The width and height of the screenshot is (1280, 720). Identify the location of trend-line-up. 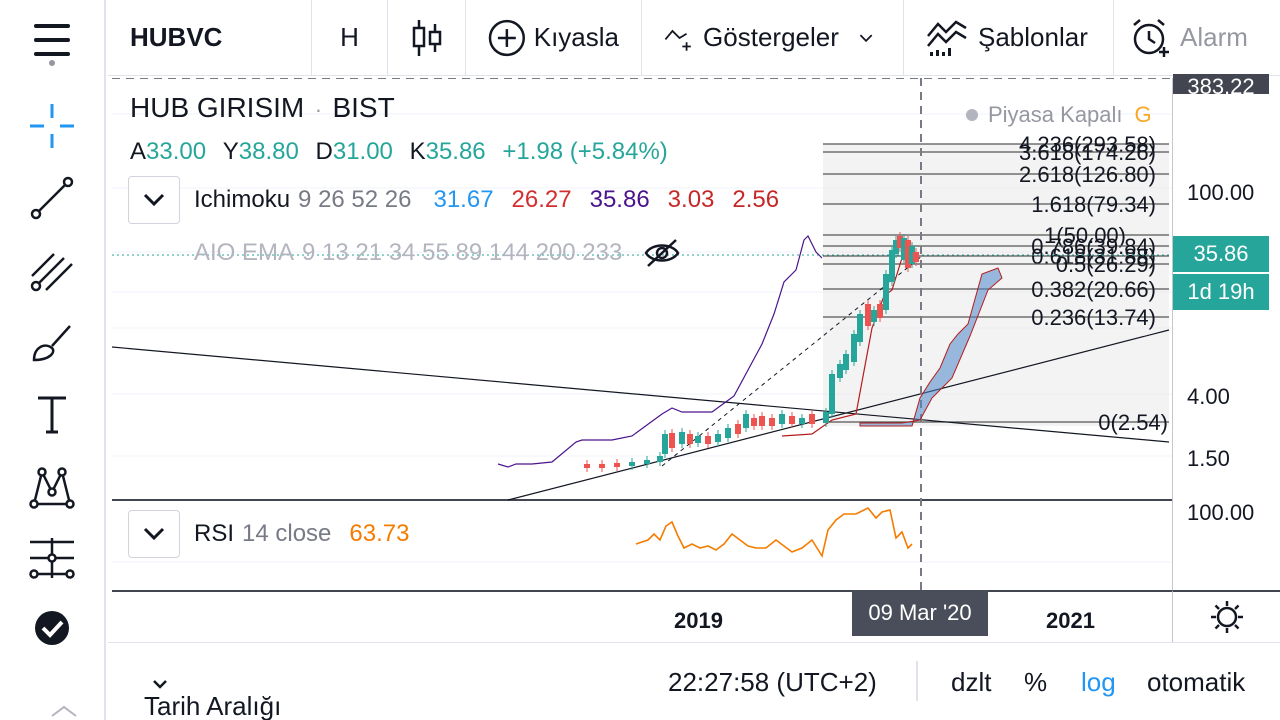
(838, 415).